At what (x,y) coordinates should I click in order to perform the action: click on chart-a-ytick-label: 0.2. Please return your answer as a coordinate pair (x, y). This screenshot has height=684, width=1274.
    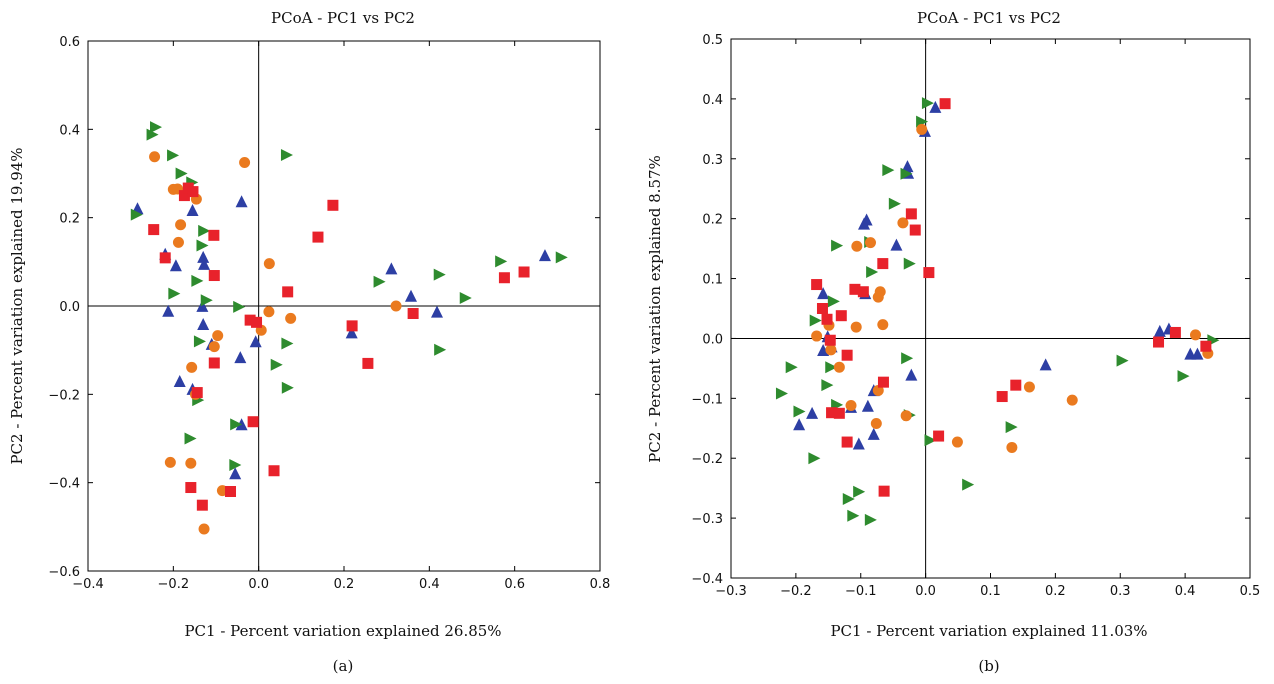
    Looking at the image, I should click on (69, 219).